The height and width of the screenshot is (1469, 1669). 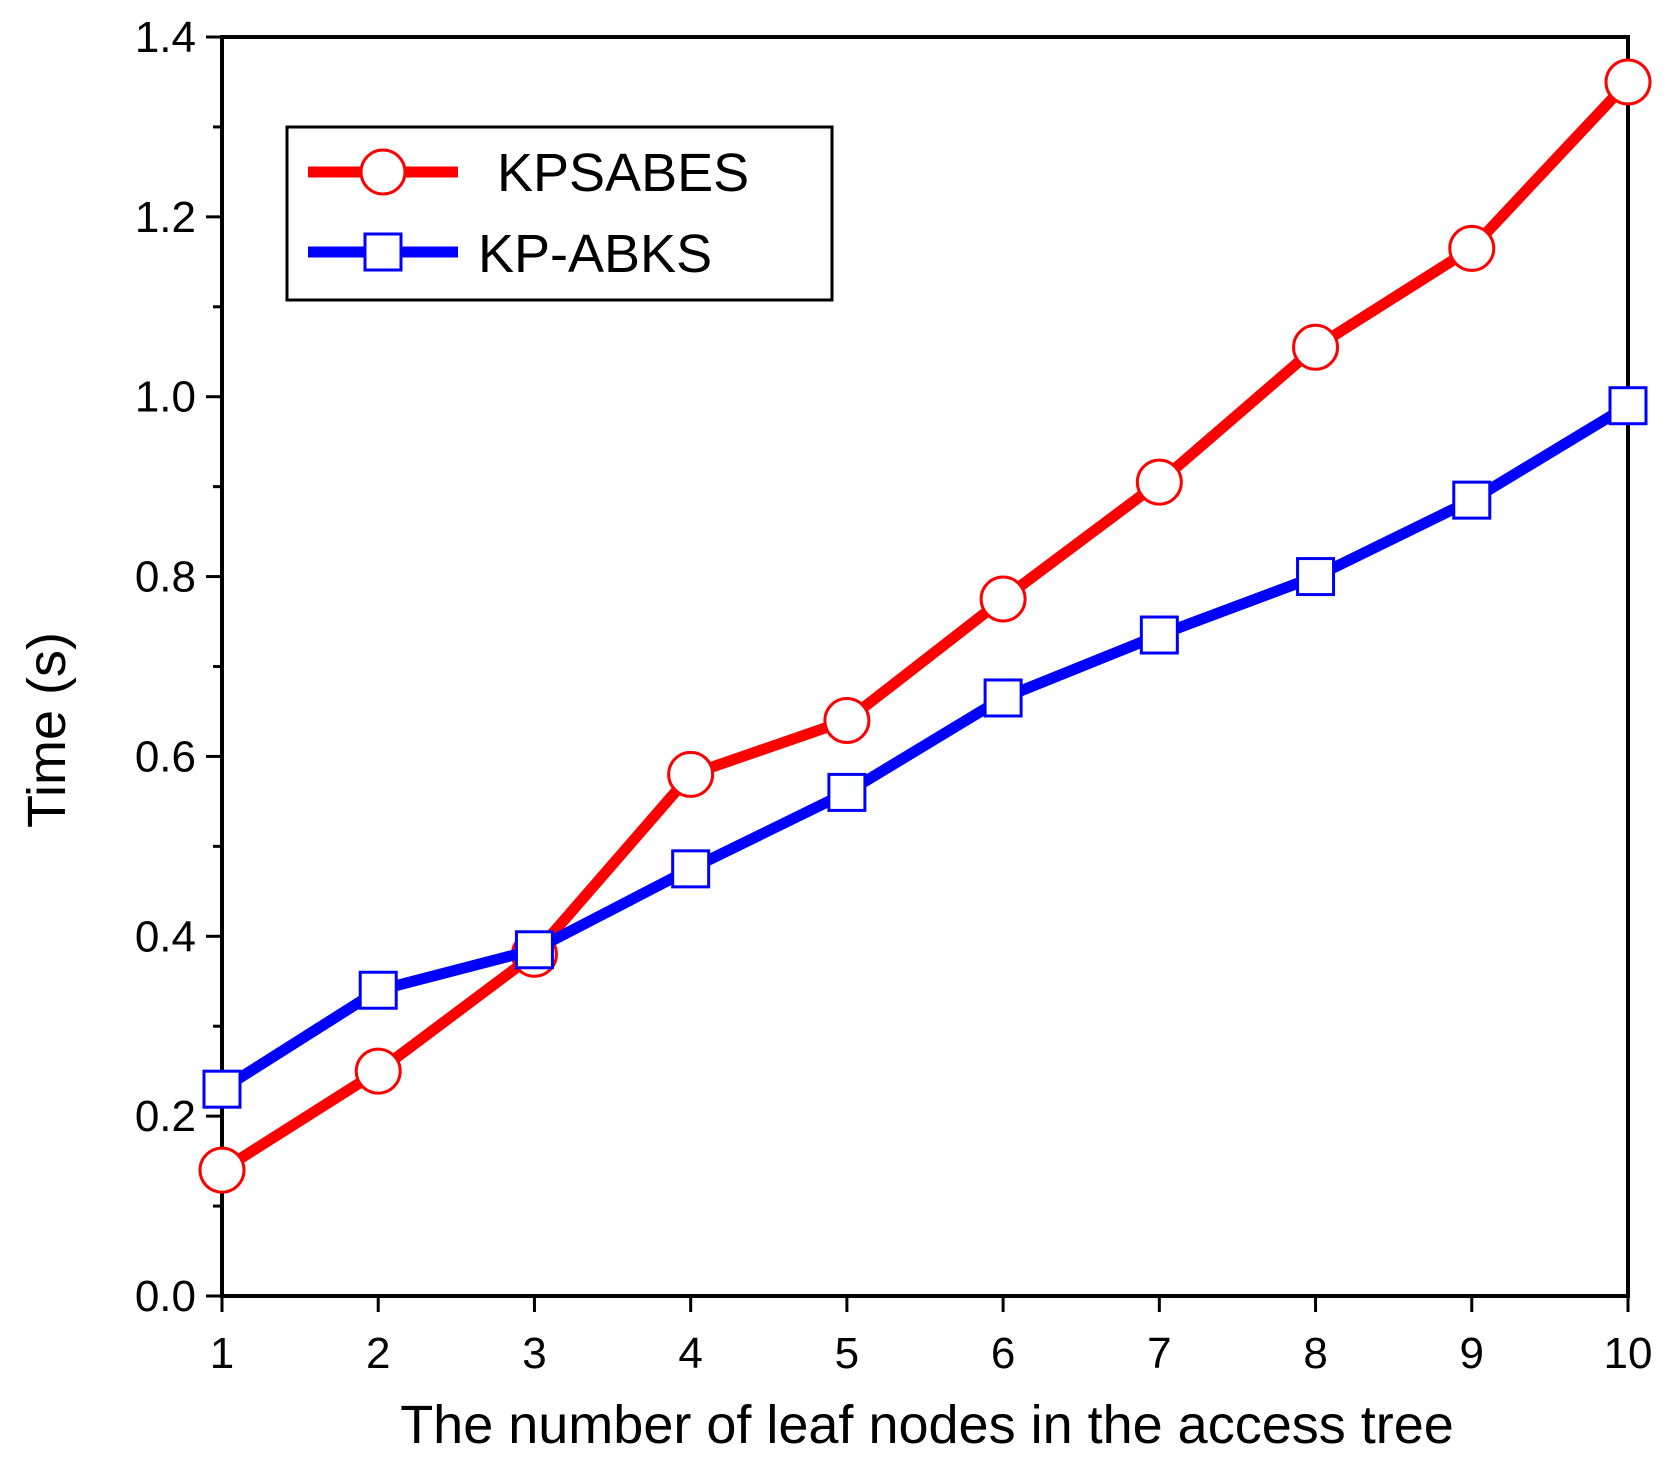 I want to click on x-tick-label: 10, so click(x=1628, y=1353).